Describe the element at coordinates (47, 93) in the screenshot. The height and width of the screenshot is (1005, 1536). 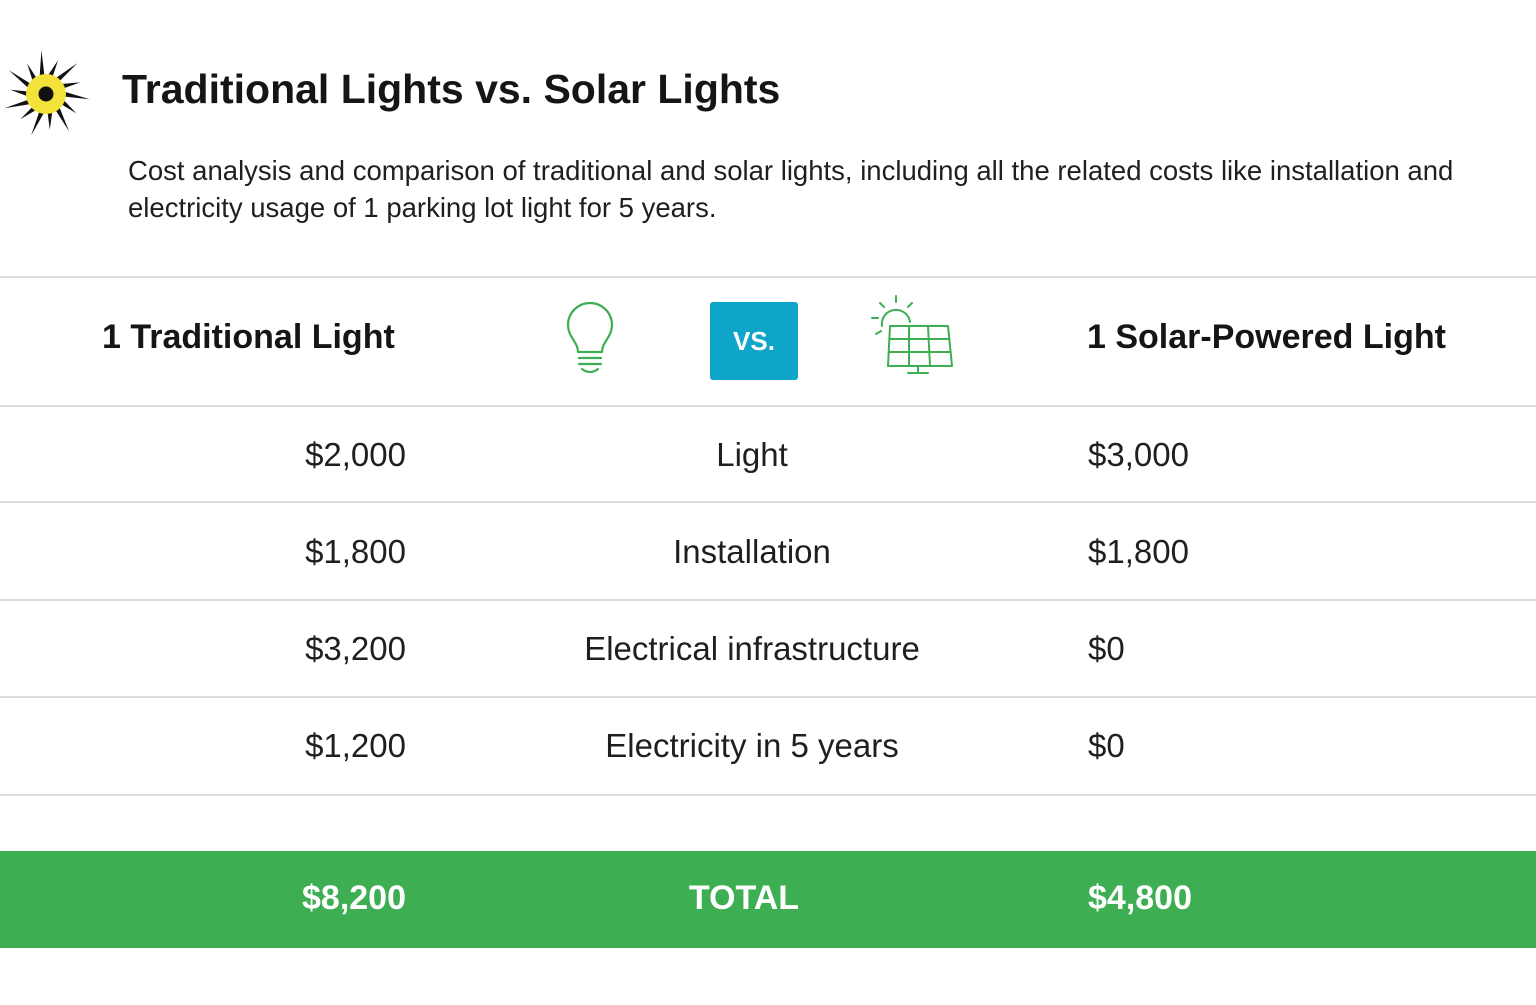
I see `sun-logo-icon` at that location.